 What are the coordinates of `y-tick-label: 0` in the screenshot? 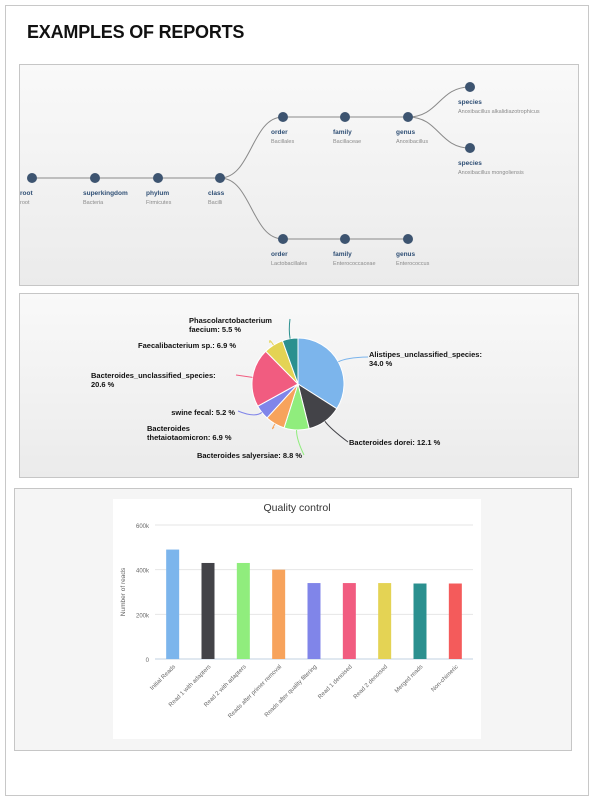 It's located at (148, 661).